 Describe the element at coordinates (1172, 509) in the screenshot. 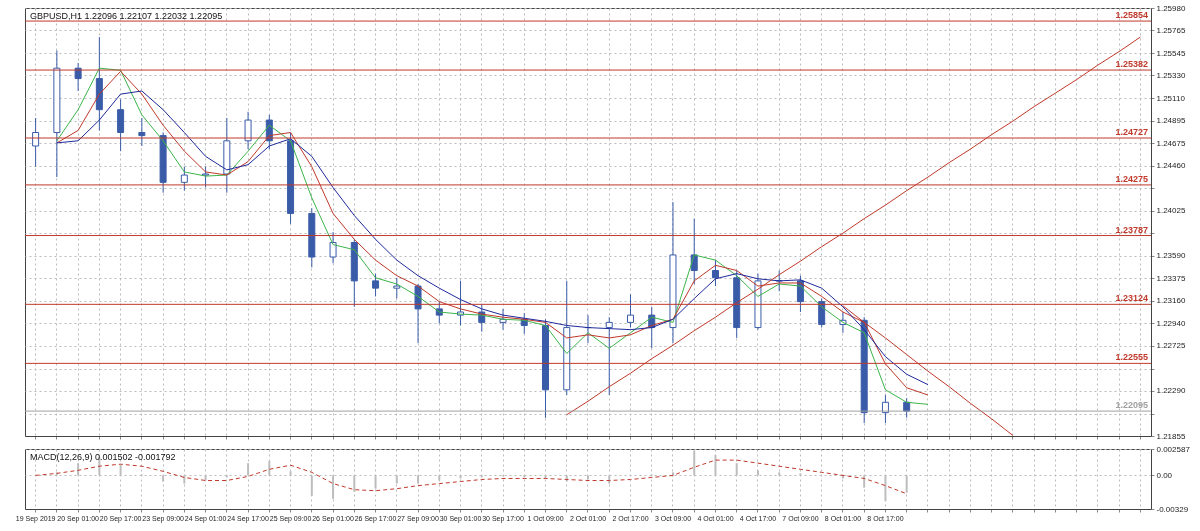

I see `y-tick-label: -0.00329` at that location.